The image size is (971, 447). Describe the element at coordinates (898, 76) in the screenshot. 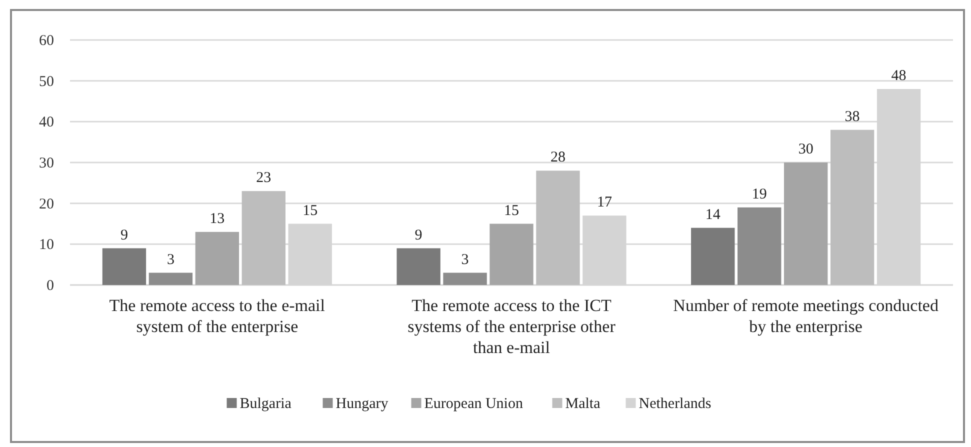

I see `data-label: 48` at that location.